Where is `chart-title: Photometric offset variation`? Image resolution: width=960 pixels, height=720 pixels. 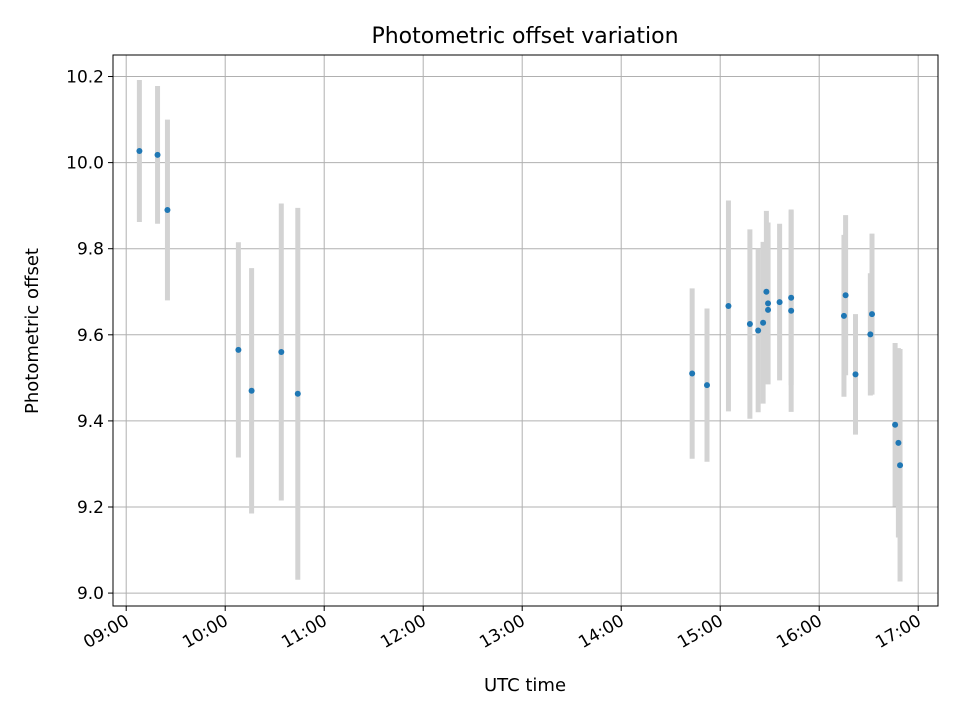
chart-title: Photometric offset variation is located at coordinates (524, 36).